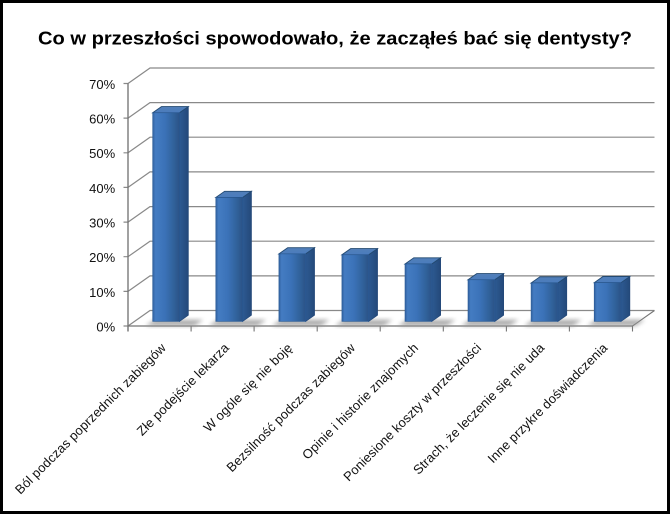  I want to click on svg-text: 30%, so click(102, 223).